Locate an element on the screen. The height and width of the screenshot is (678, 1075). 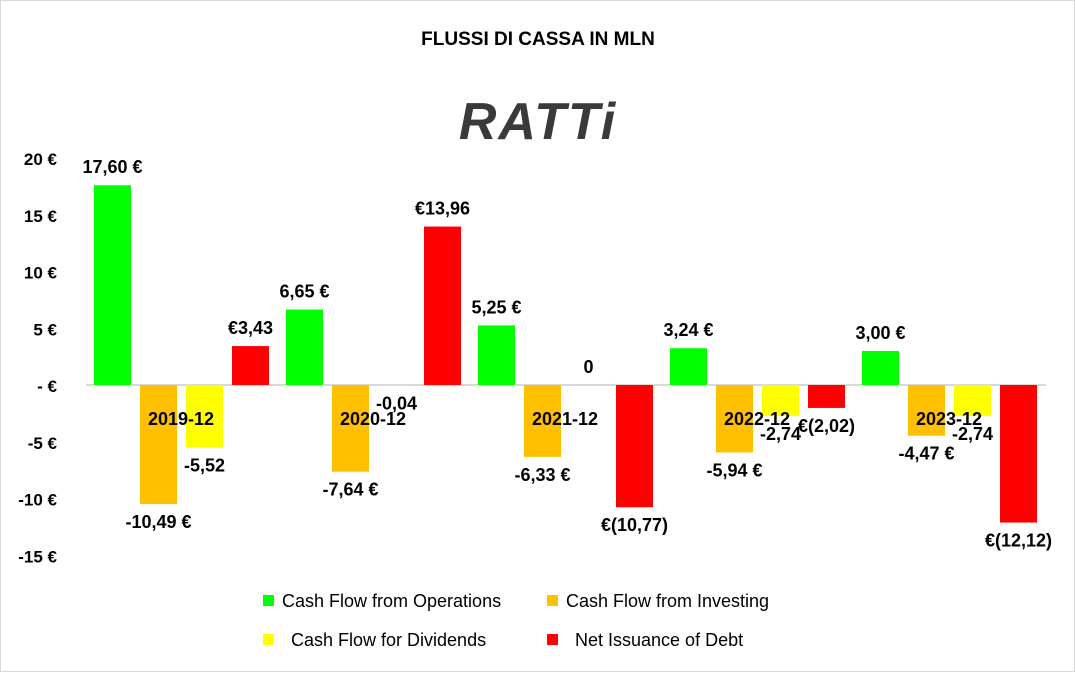
data-label: -7,64 € is located at coordinates (350, 490).